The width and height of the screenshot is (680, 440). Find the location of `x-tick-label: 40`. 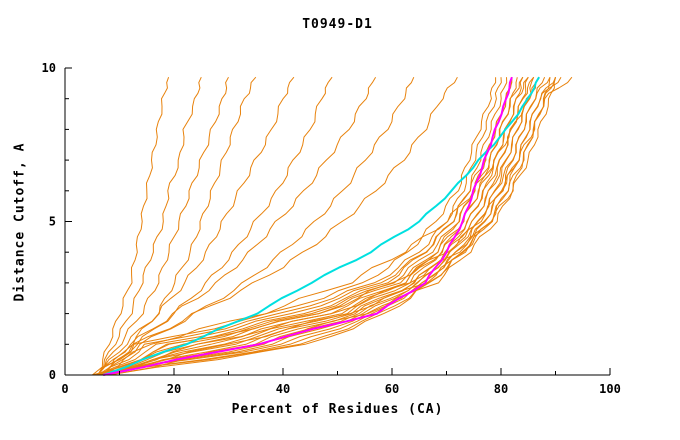

x-tick-label: 40 is located at coordinates (283, 389).